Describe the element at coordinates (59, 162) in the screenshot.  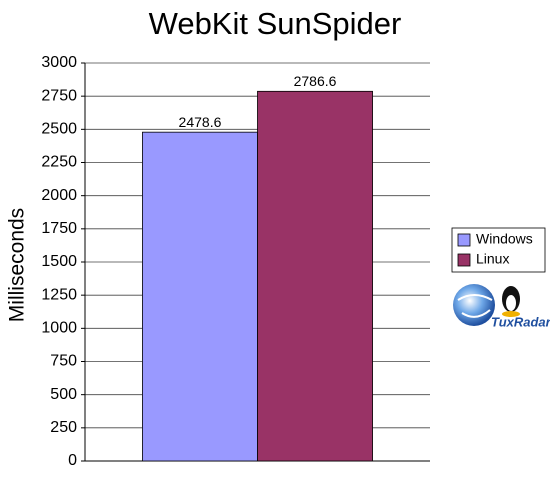
I see `y-tick-label: 2250` at that location.